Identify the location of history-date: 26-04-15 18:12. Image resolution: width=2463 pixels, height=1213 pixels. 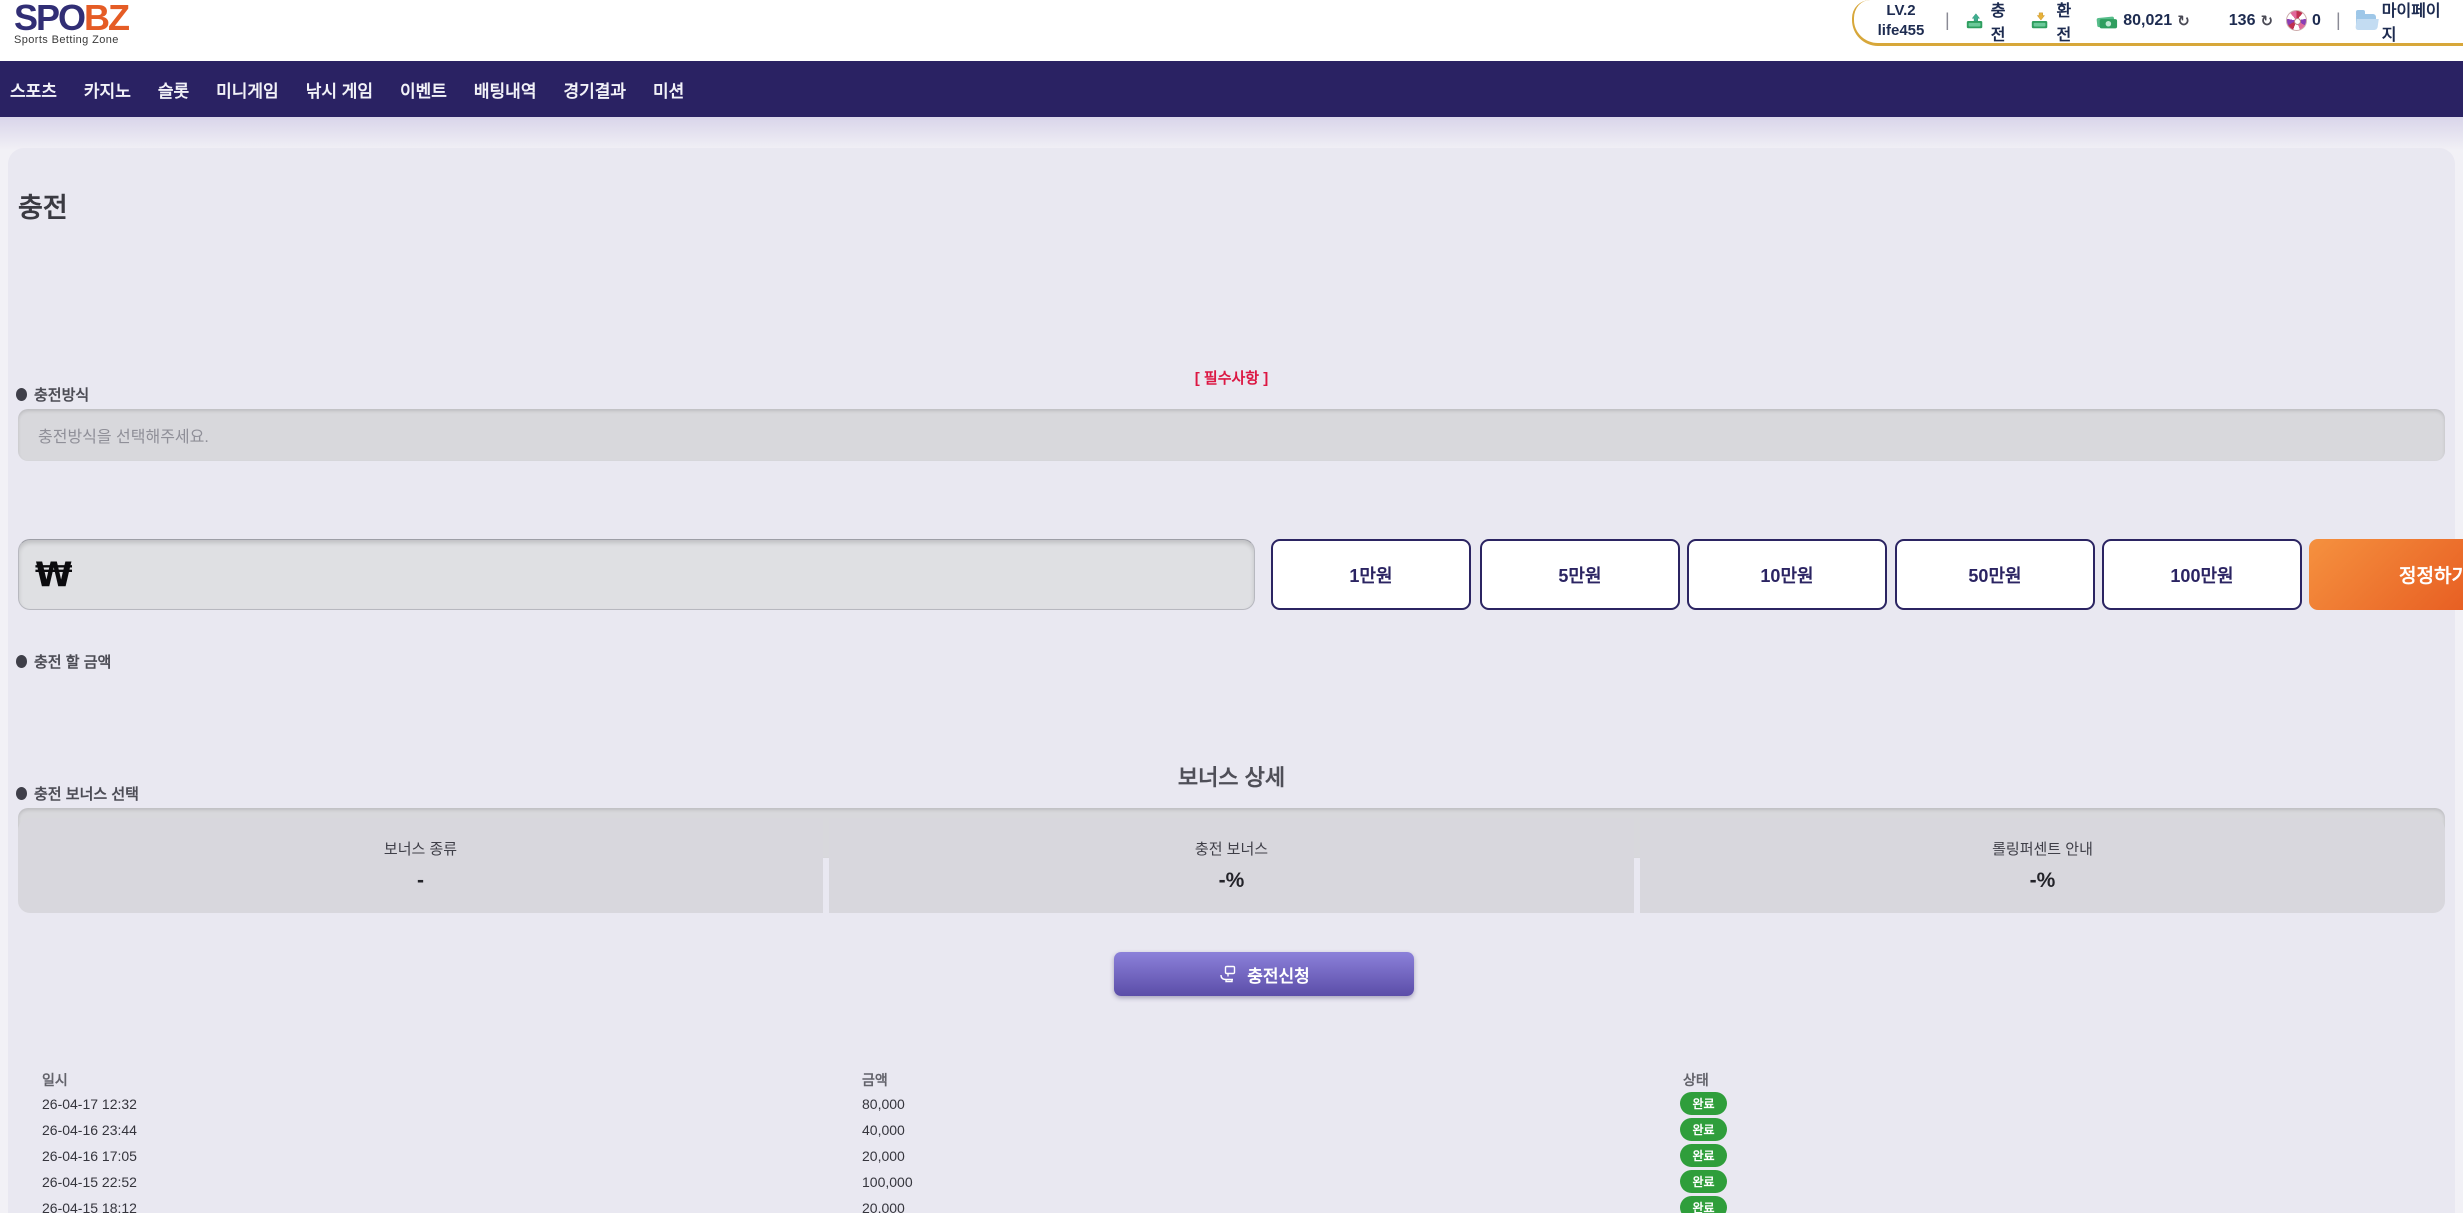
(89, 1206).